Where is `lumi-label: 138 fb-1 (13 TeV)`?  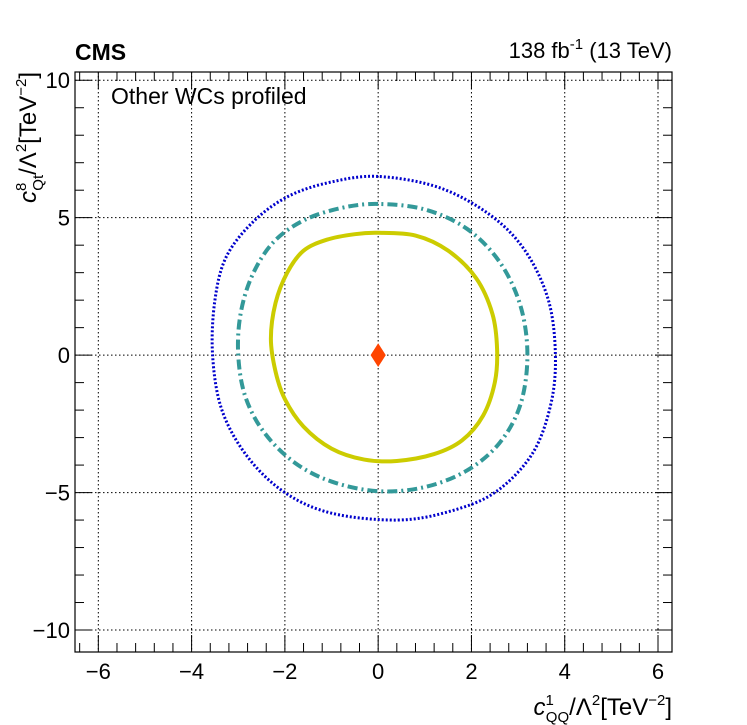
lumi-label: 138 fb-1 (13 TeV) is located at coordinates (590, 49).